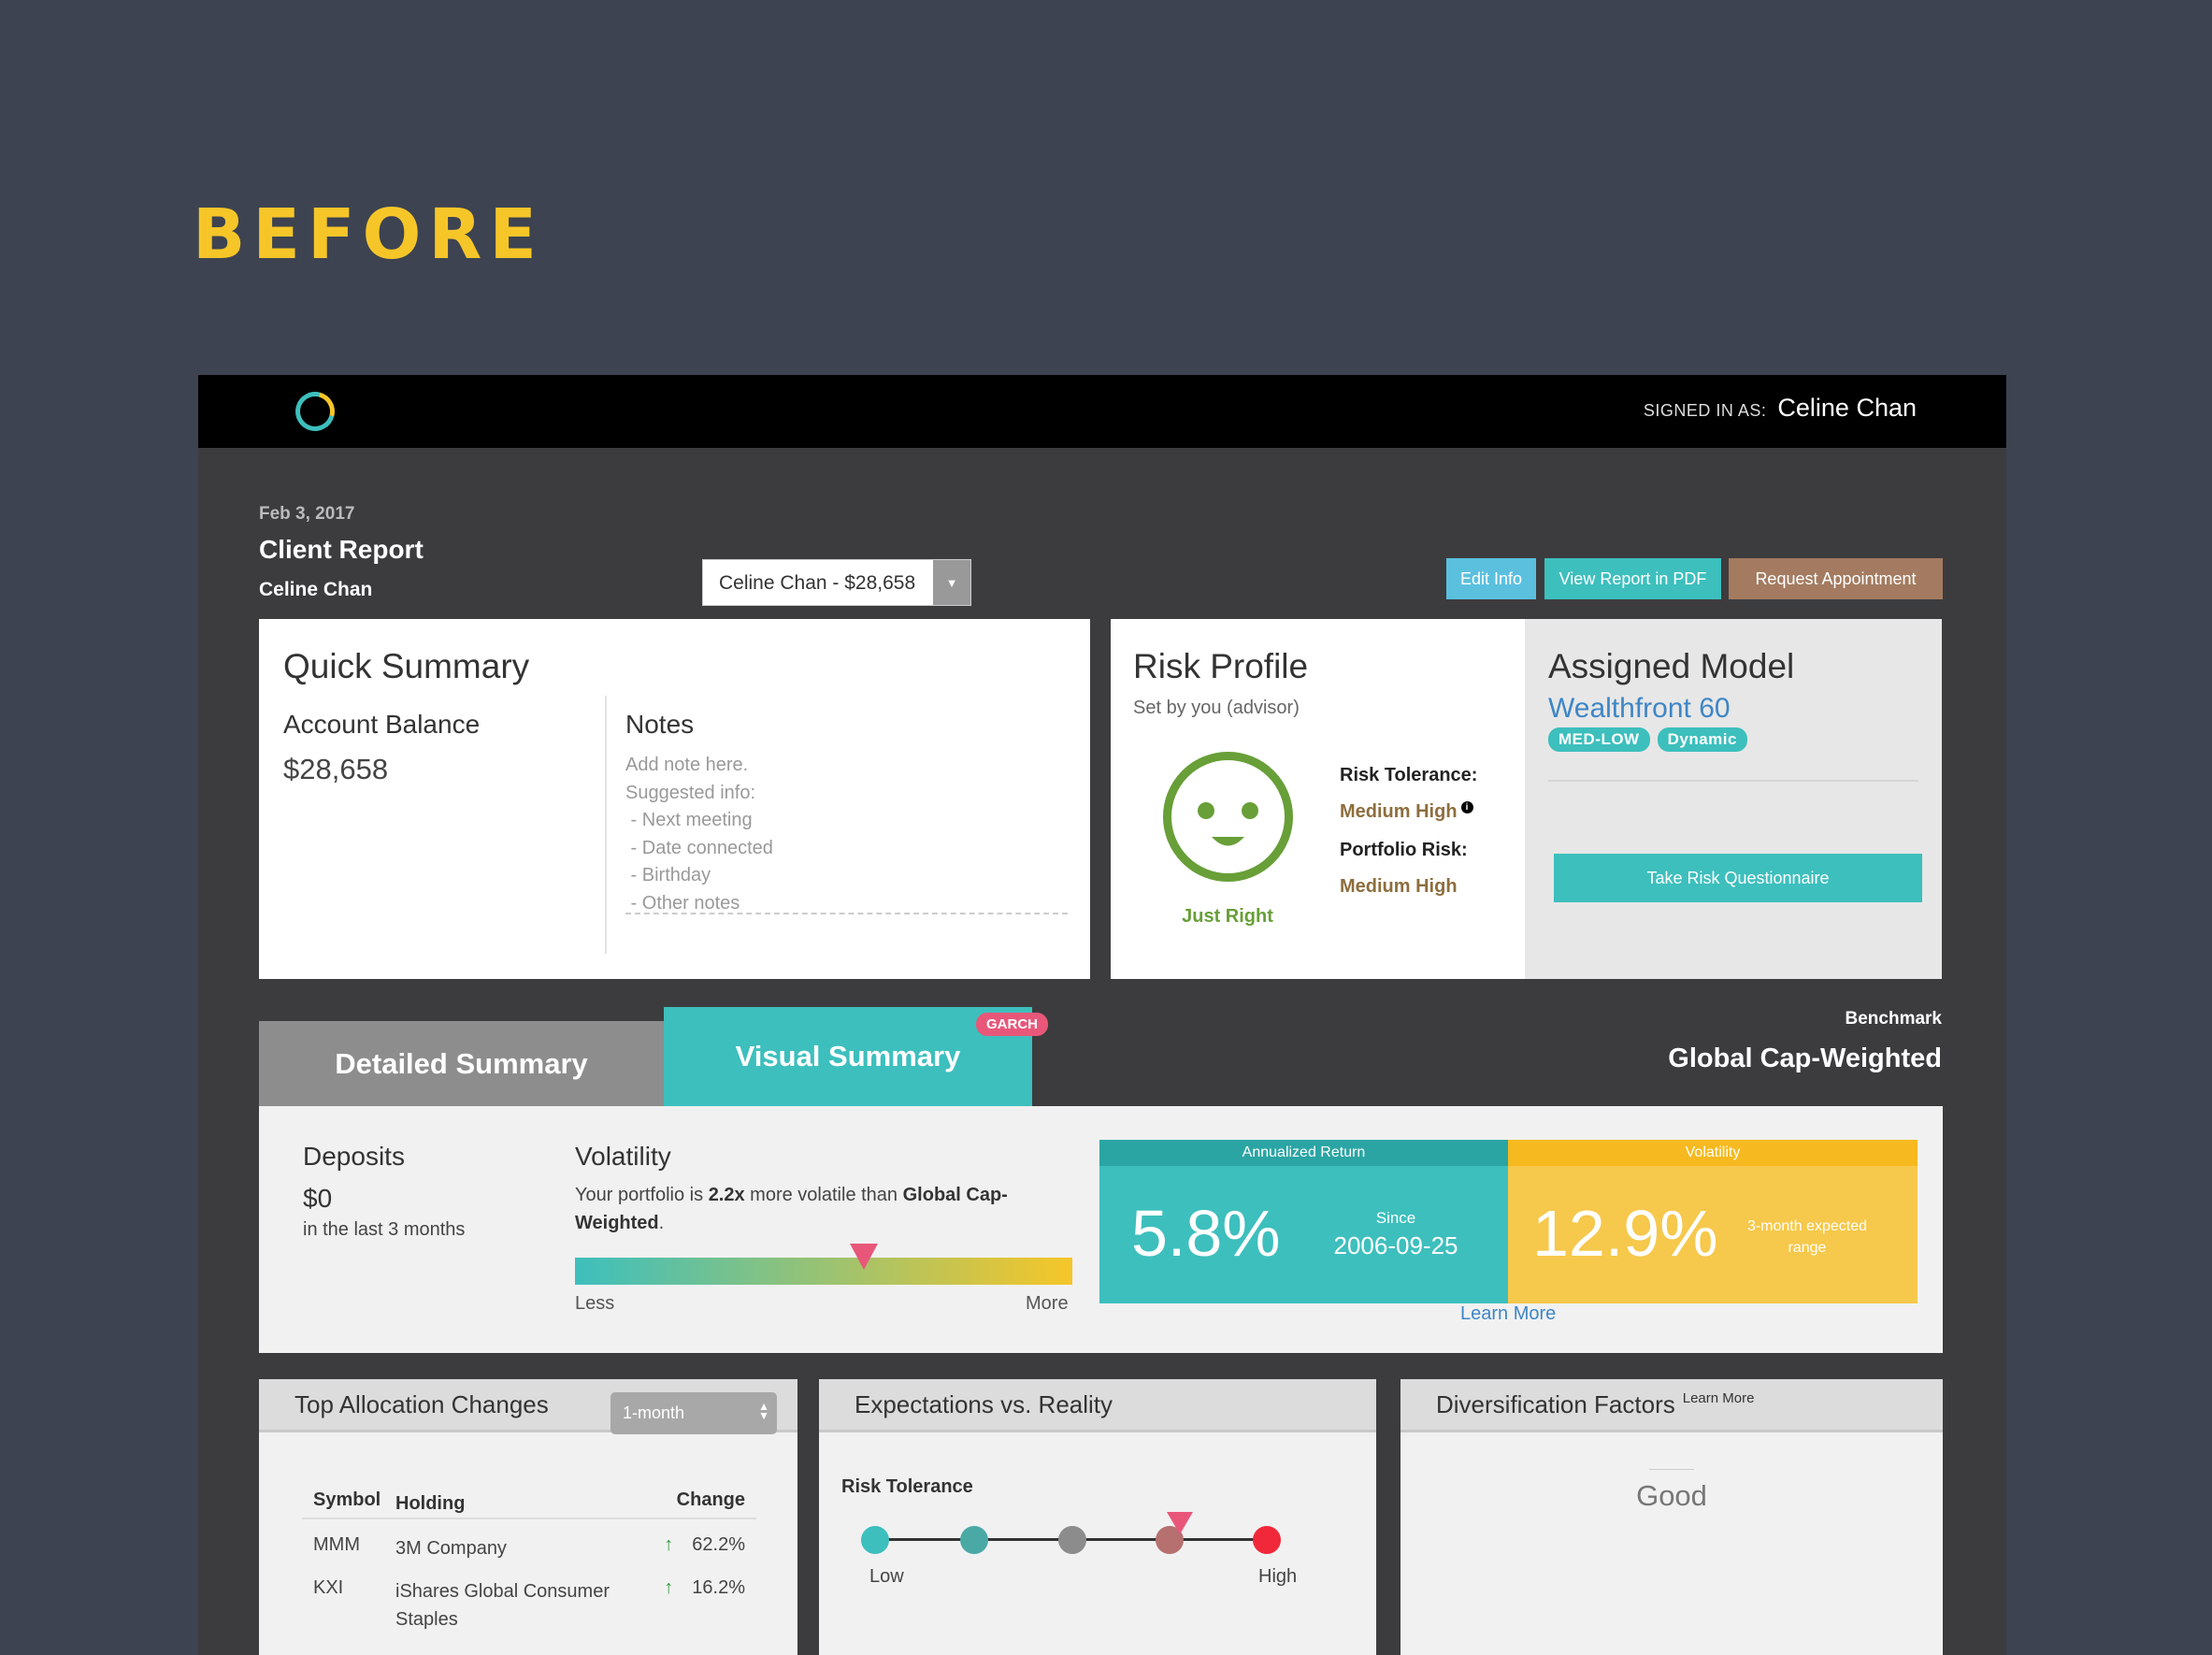 The image size is (2212, 1655). What do you see at coordinates (1491, 578) in the screenshot?
I see `edit-info-button: Edit Info` at bounding box center [1491, 578].